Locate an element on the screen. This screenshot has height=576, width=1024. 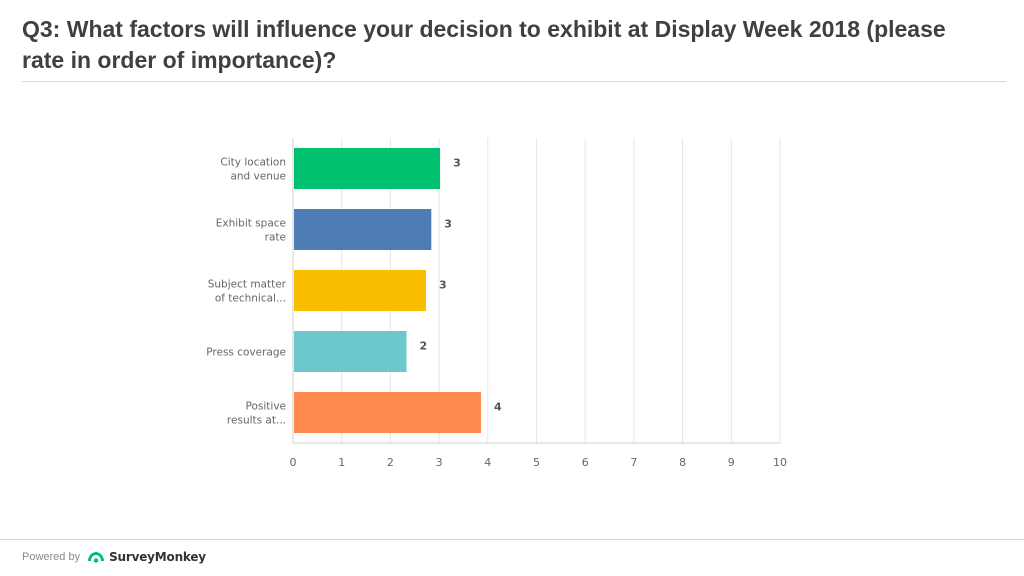
x-tick-label: 2 is located at coordinates (390, 462).